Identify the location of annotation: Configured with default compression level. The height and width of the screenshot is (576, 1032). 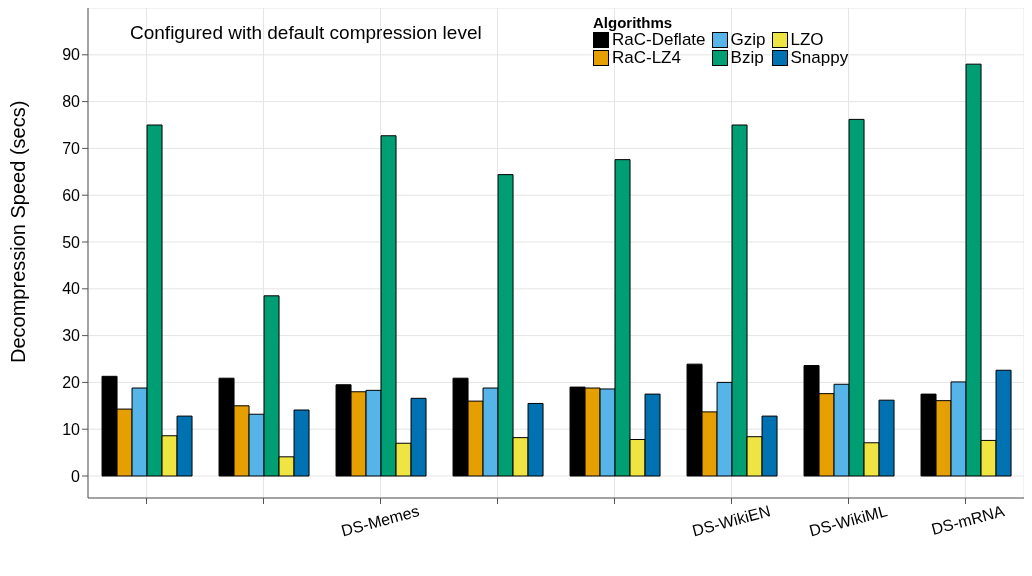
(306, 33).